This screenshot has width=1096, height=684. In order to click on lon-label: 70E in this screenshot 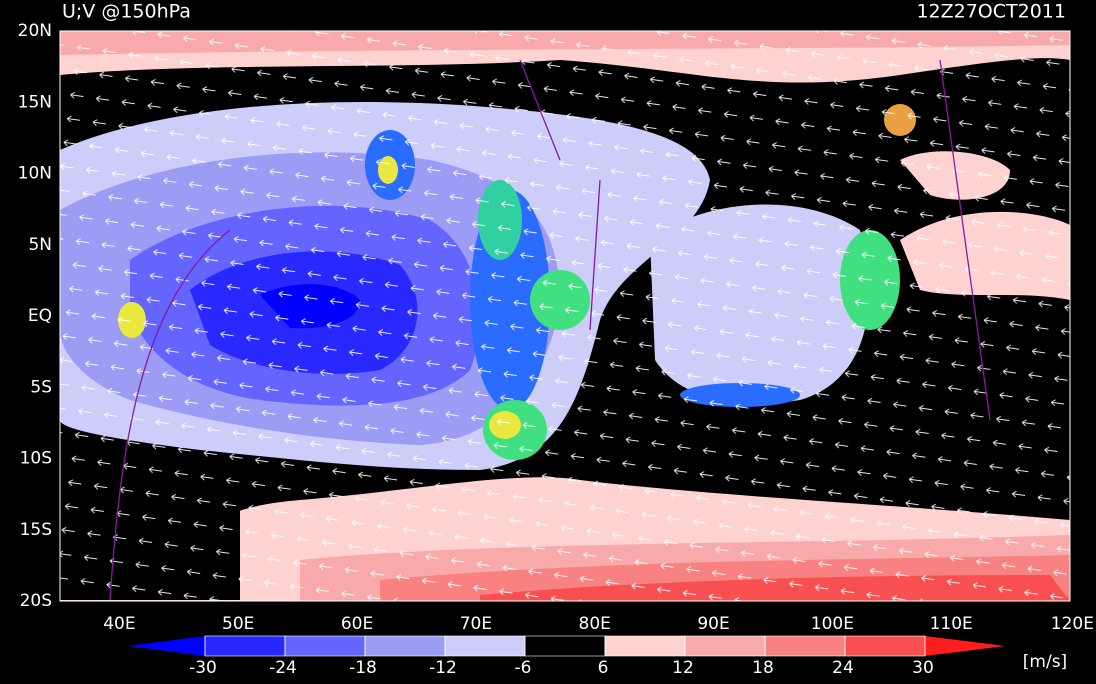, I will do `click(476, 624)`.